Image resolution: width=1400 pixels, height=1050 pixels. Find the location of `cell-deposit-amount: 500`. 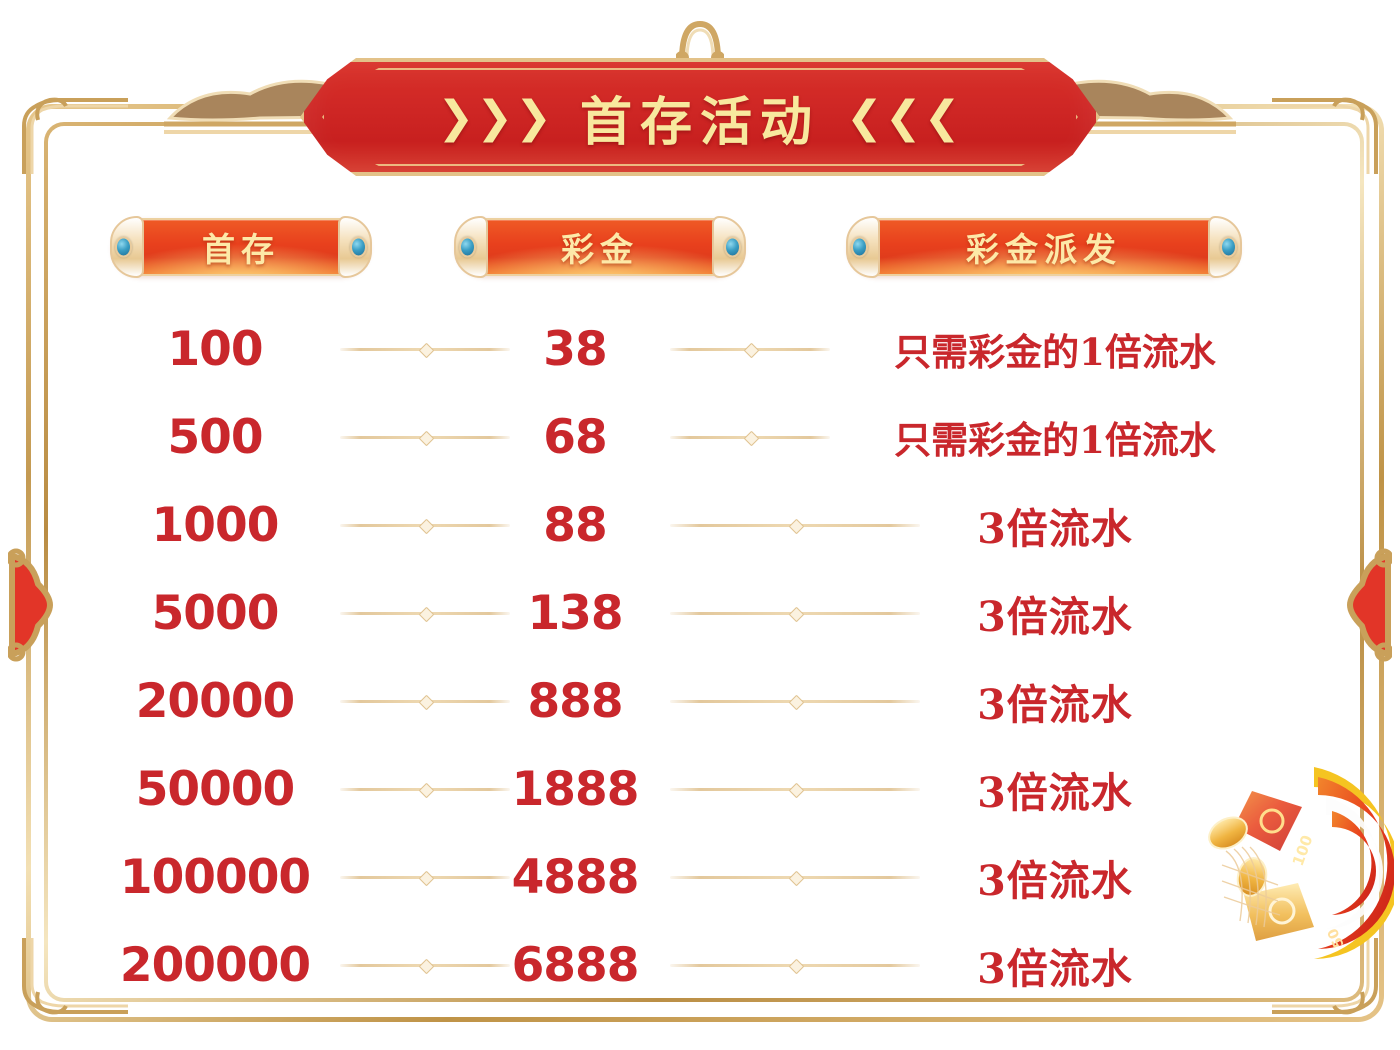

cell-deposit-amount: 500 is located at coordinates (215, 437).